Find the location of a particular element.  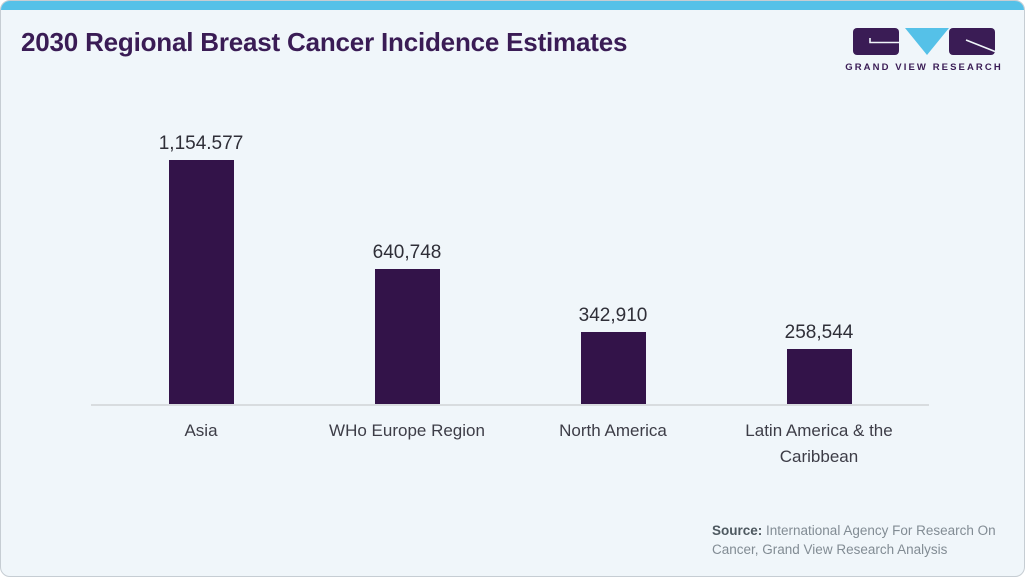

gvr-logo: GRAND VIEW RESEARCH is located at coordinates (923, 50).